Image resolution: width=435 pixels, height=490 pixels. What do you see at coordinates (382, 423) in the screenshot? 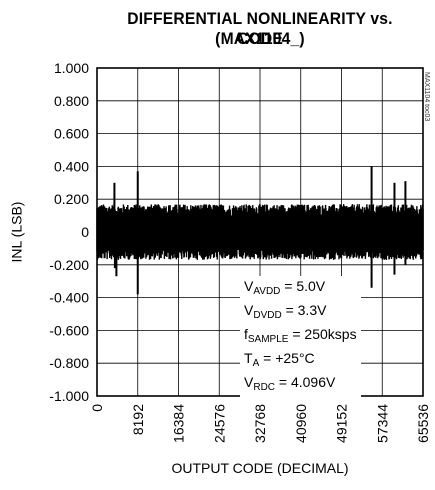
I see `x-tick-label: 57344` at bounding box center [382, 423].